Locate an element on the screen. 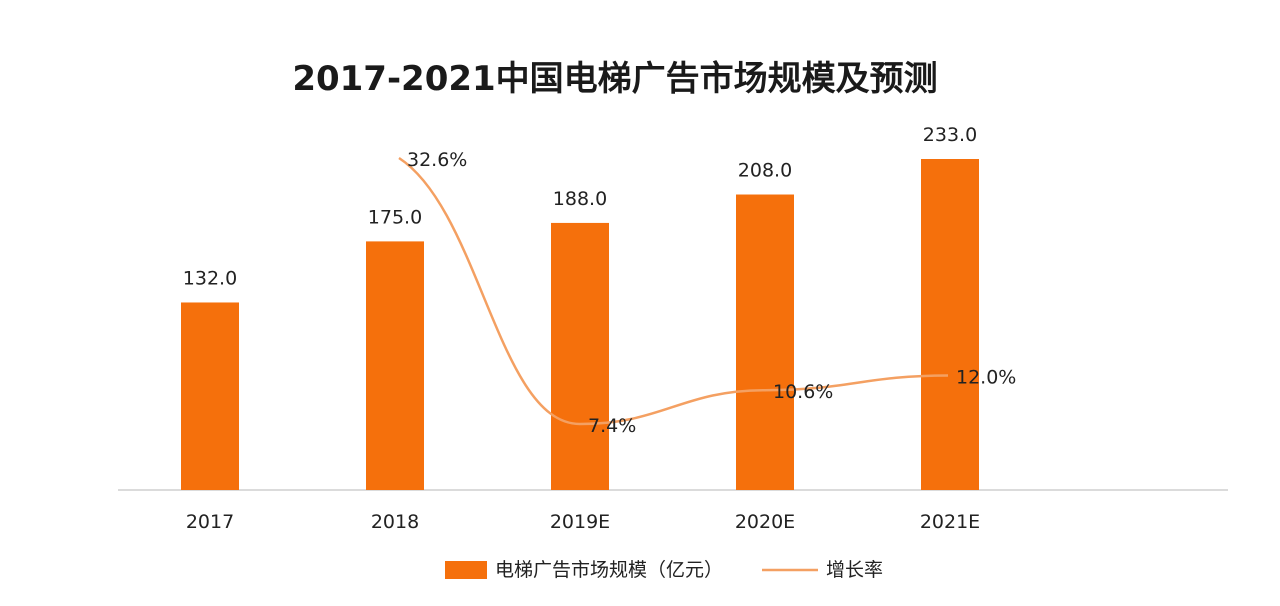 This screenshot has height=606, width=1280. chart-title: 2017-2021中国电梯广告市场规模及预测 is located at coordinates (614, 79).